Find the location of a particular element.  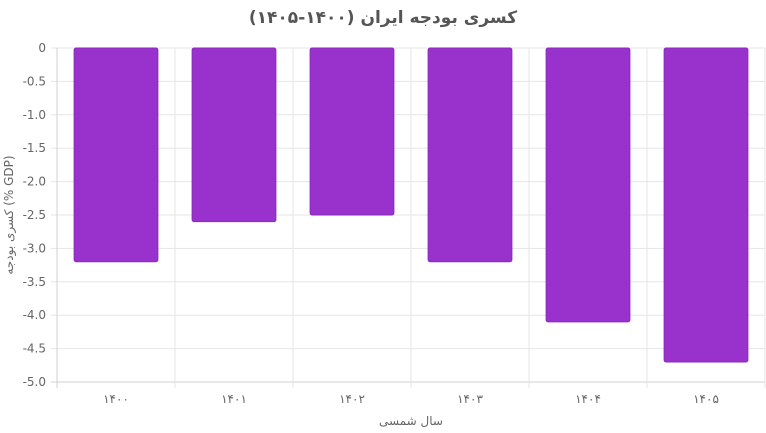

y-tick-label: -1.0 is located at coordinates (34, 115).